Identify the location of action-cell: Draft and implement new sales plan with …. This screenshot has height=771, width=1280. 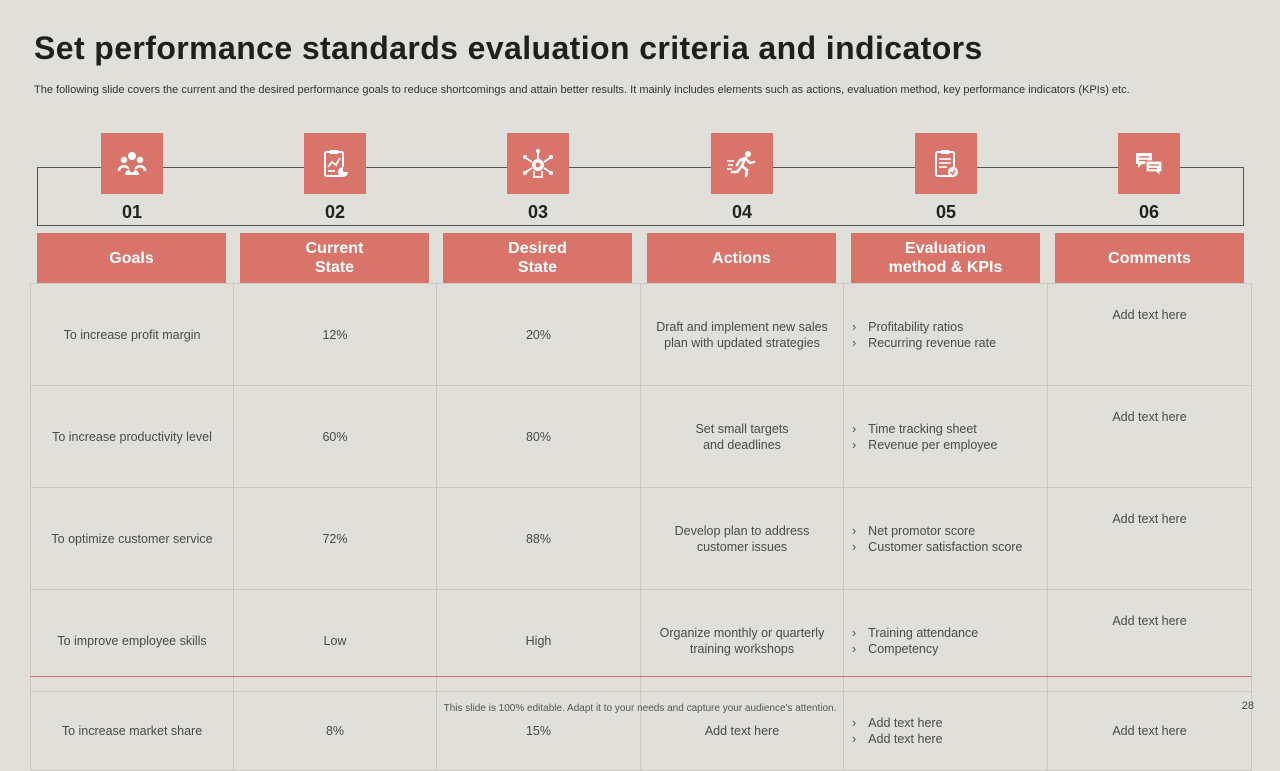
(742, 334).